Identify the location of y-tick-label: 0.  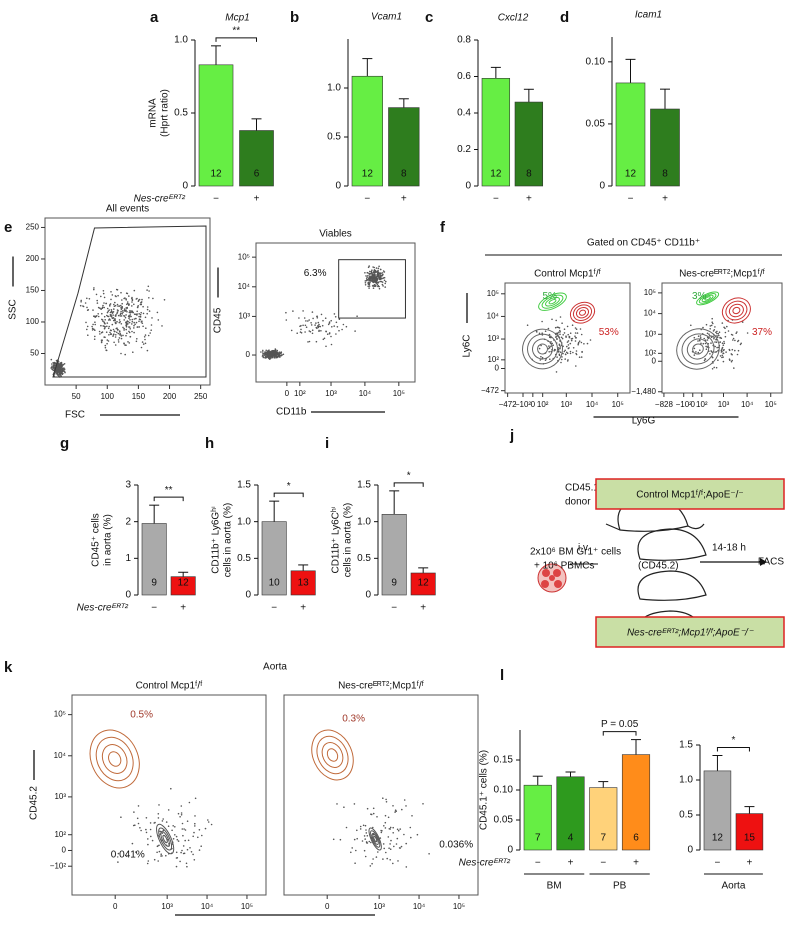
(248, 354).